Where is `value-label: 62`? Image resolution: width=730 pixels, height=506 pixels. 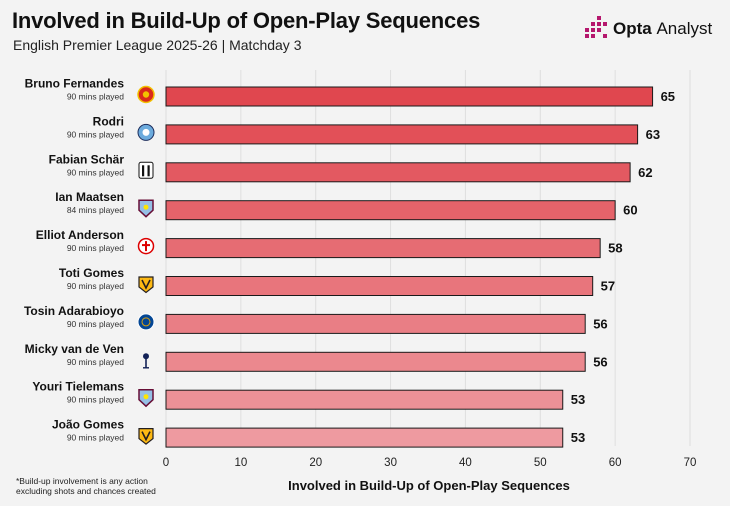 value-label: 62 is located at coordinates (645, 172).